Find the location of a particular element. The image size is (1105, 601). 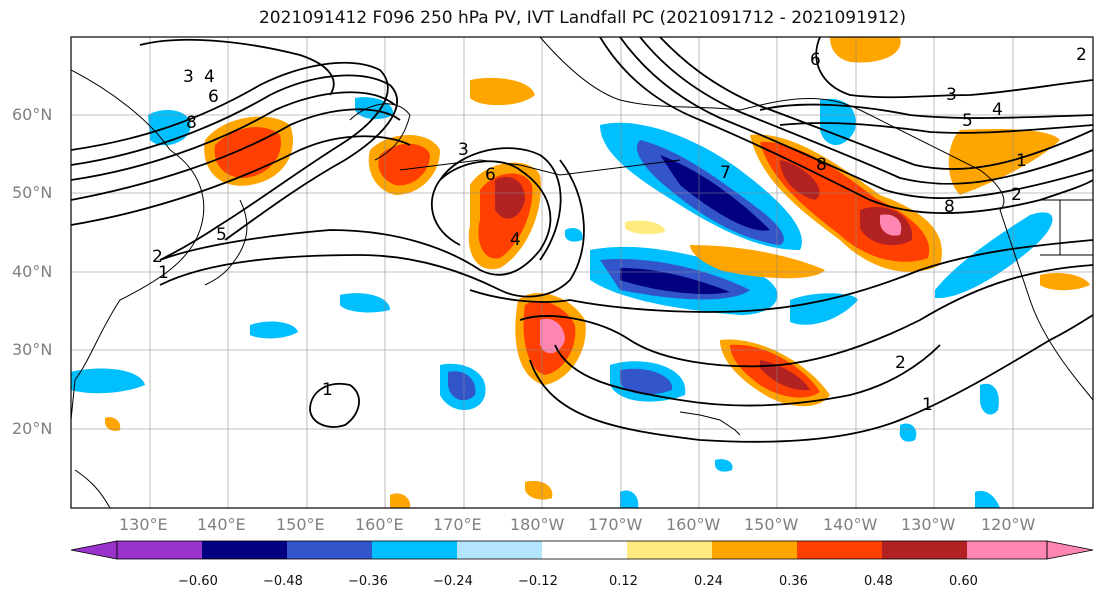

colorbar-tick-label: 0.12 is located at coordinates (623, 581).